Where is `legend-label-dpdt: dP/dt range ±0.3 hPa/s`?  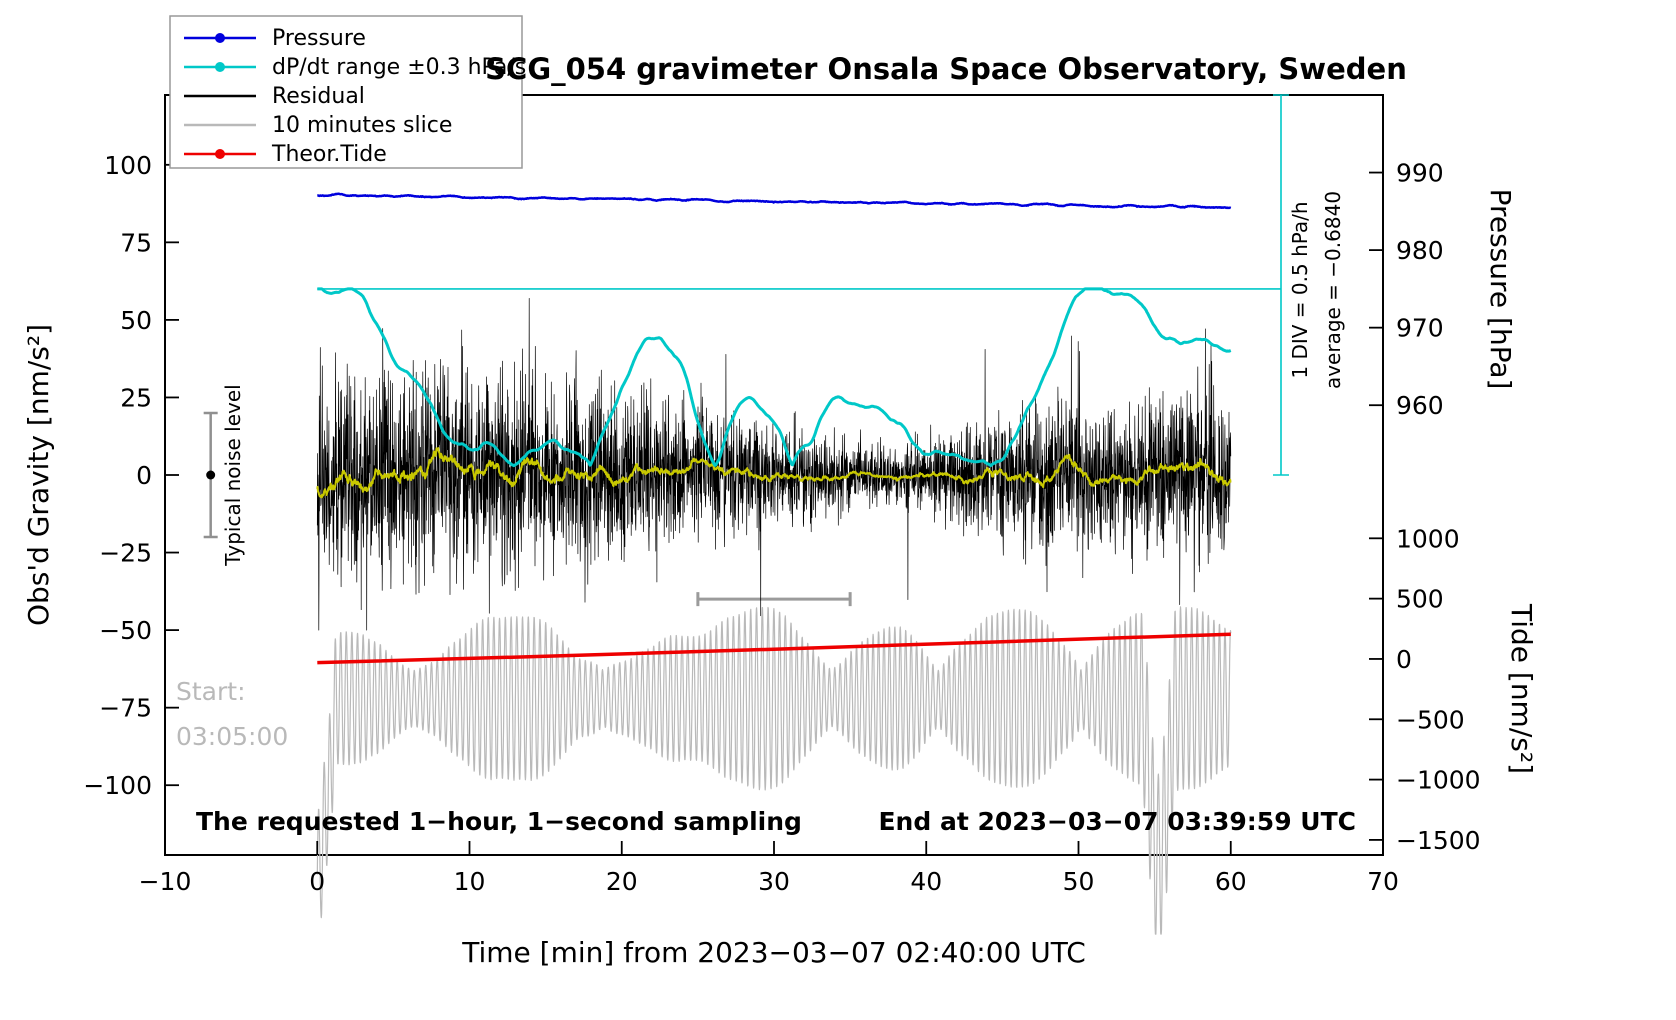
legend-label-dpdt: dP/dt range ±0.3 hPa/s is located at coordinates (399, 67).